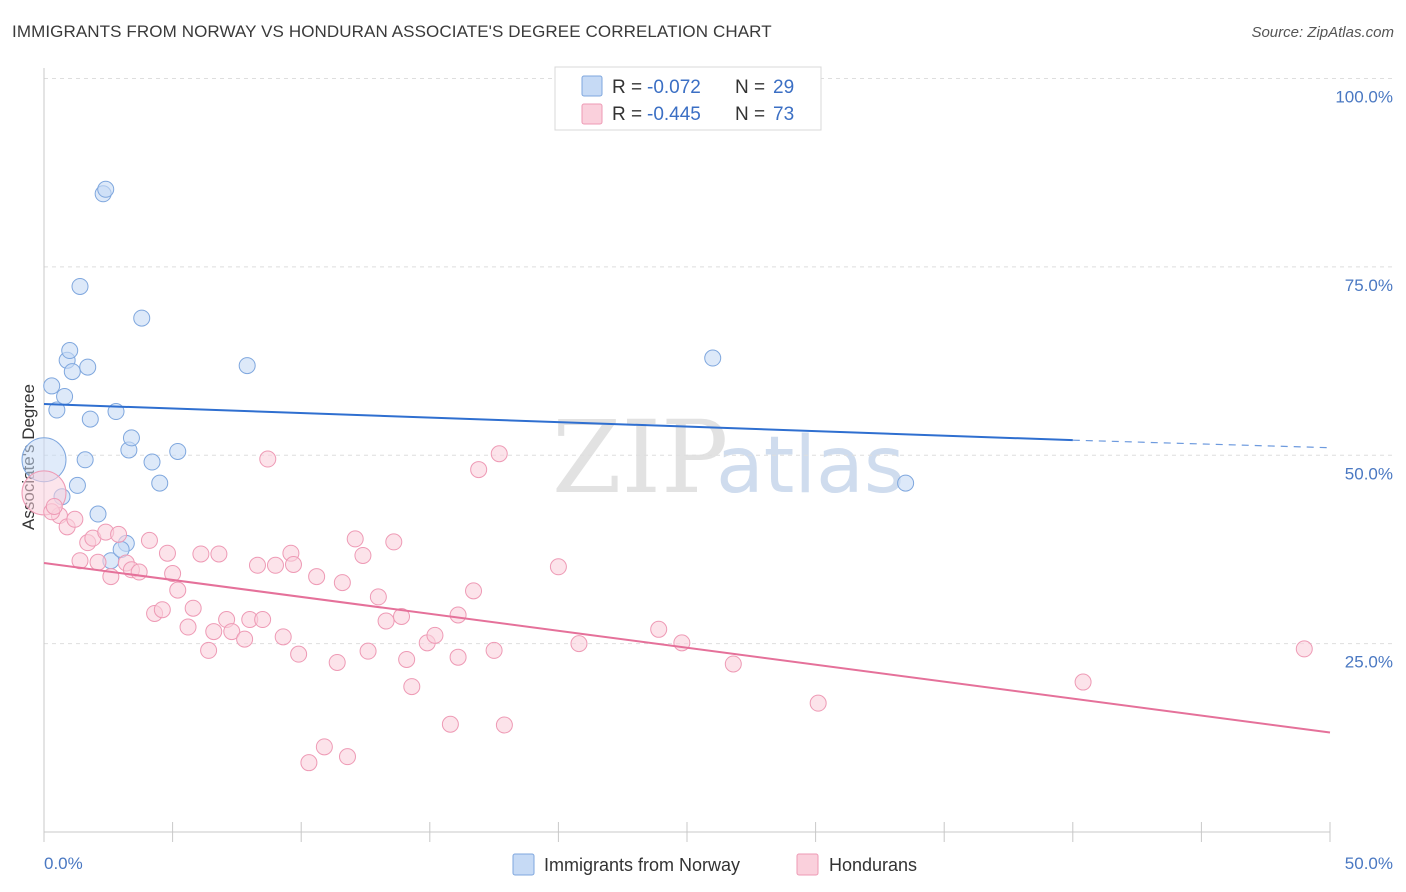 The width and height of the screenshot is (1406, 892). Describe the element at coordinates (1201, 444) in the screenshot. I see `norway-trend-line-extension` at that location.